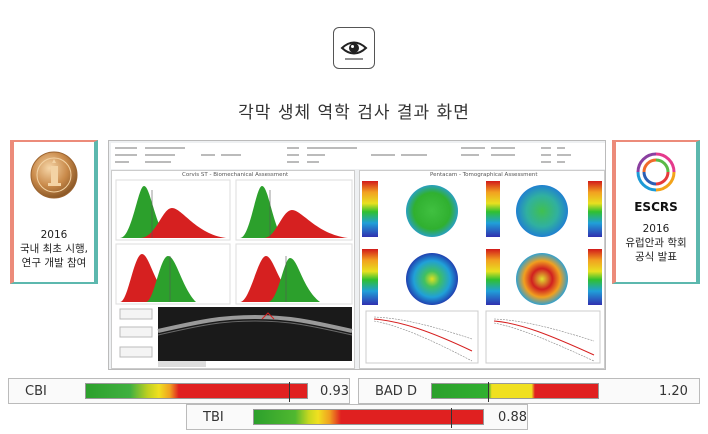  I want to click on escrs-logo-text: ESCRS, so click(656, 207).